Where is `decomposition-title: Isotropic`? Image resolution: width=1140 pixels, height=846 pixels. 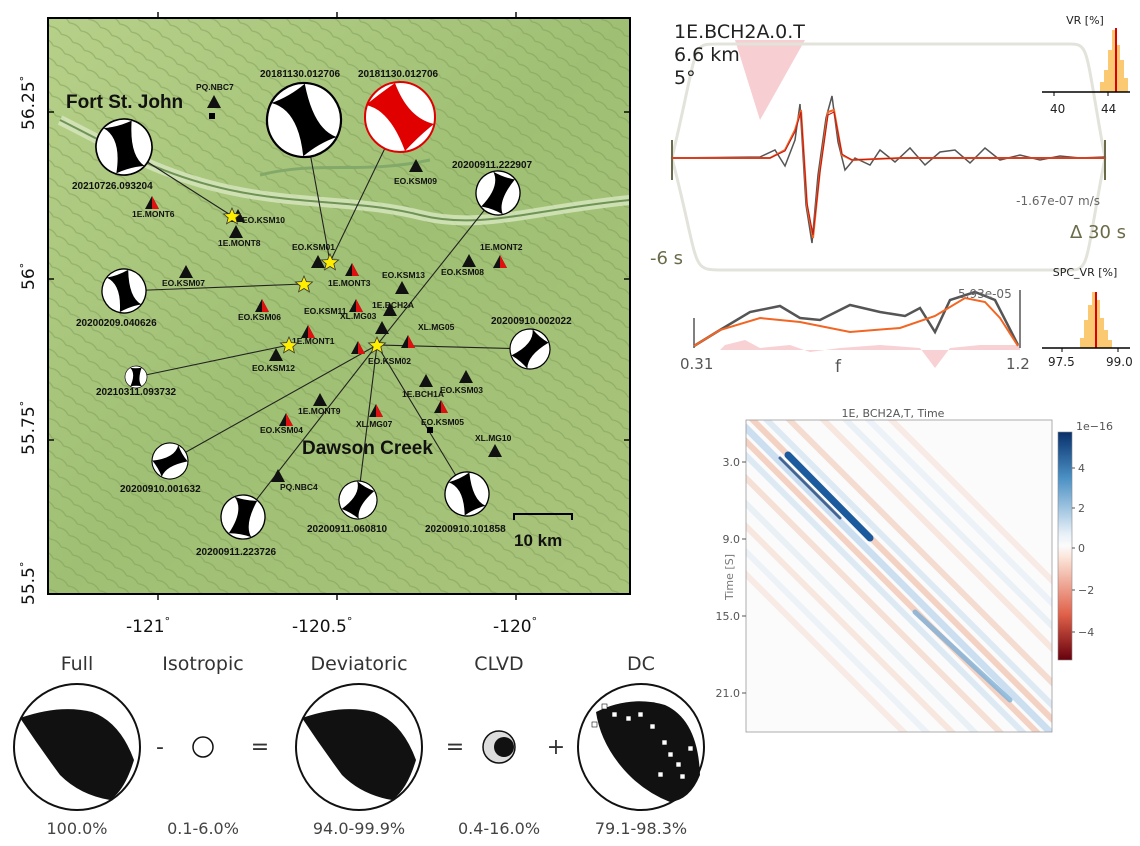 decomposition-title: Isotropic is located at coordinates (202, 664).